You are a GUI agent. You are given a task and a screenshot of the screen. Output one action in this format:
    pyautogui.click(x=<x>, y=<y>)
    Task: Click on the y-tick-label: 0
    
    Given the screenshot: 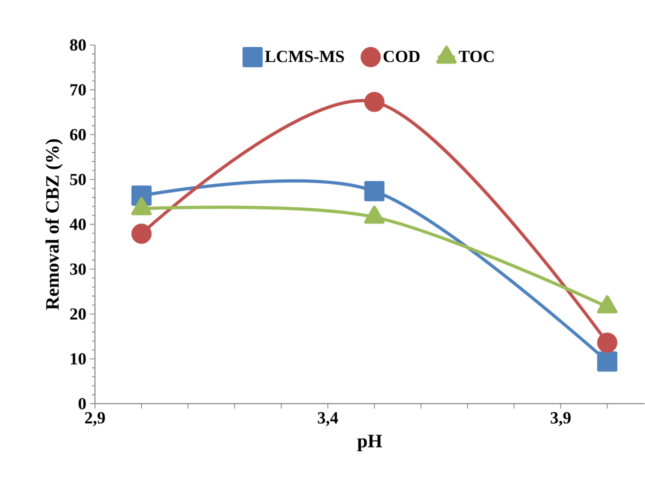 What is the action you would take?
    pyautogui.click(x=82, y=404)
    